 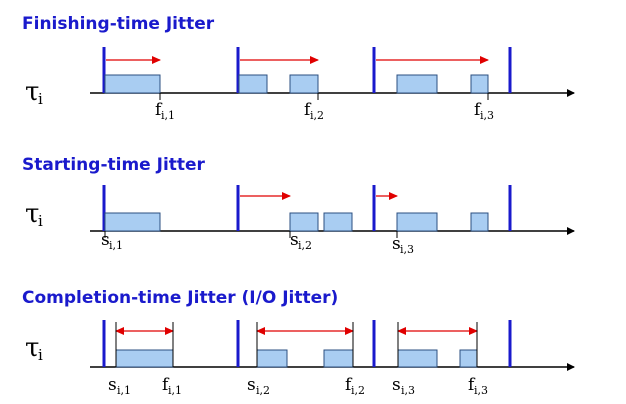 What do you see at coordinates (118, 24) in the screenshot?
I see `panel-title: Finishing-time Jitter` at bounding box center [118, 24].